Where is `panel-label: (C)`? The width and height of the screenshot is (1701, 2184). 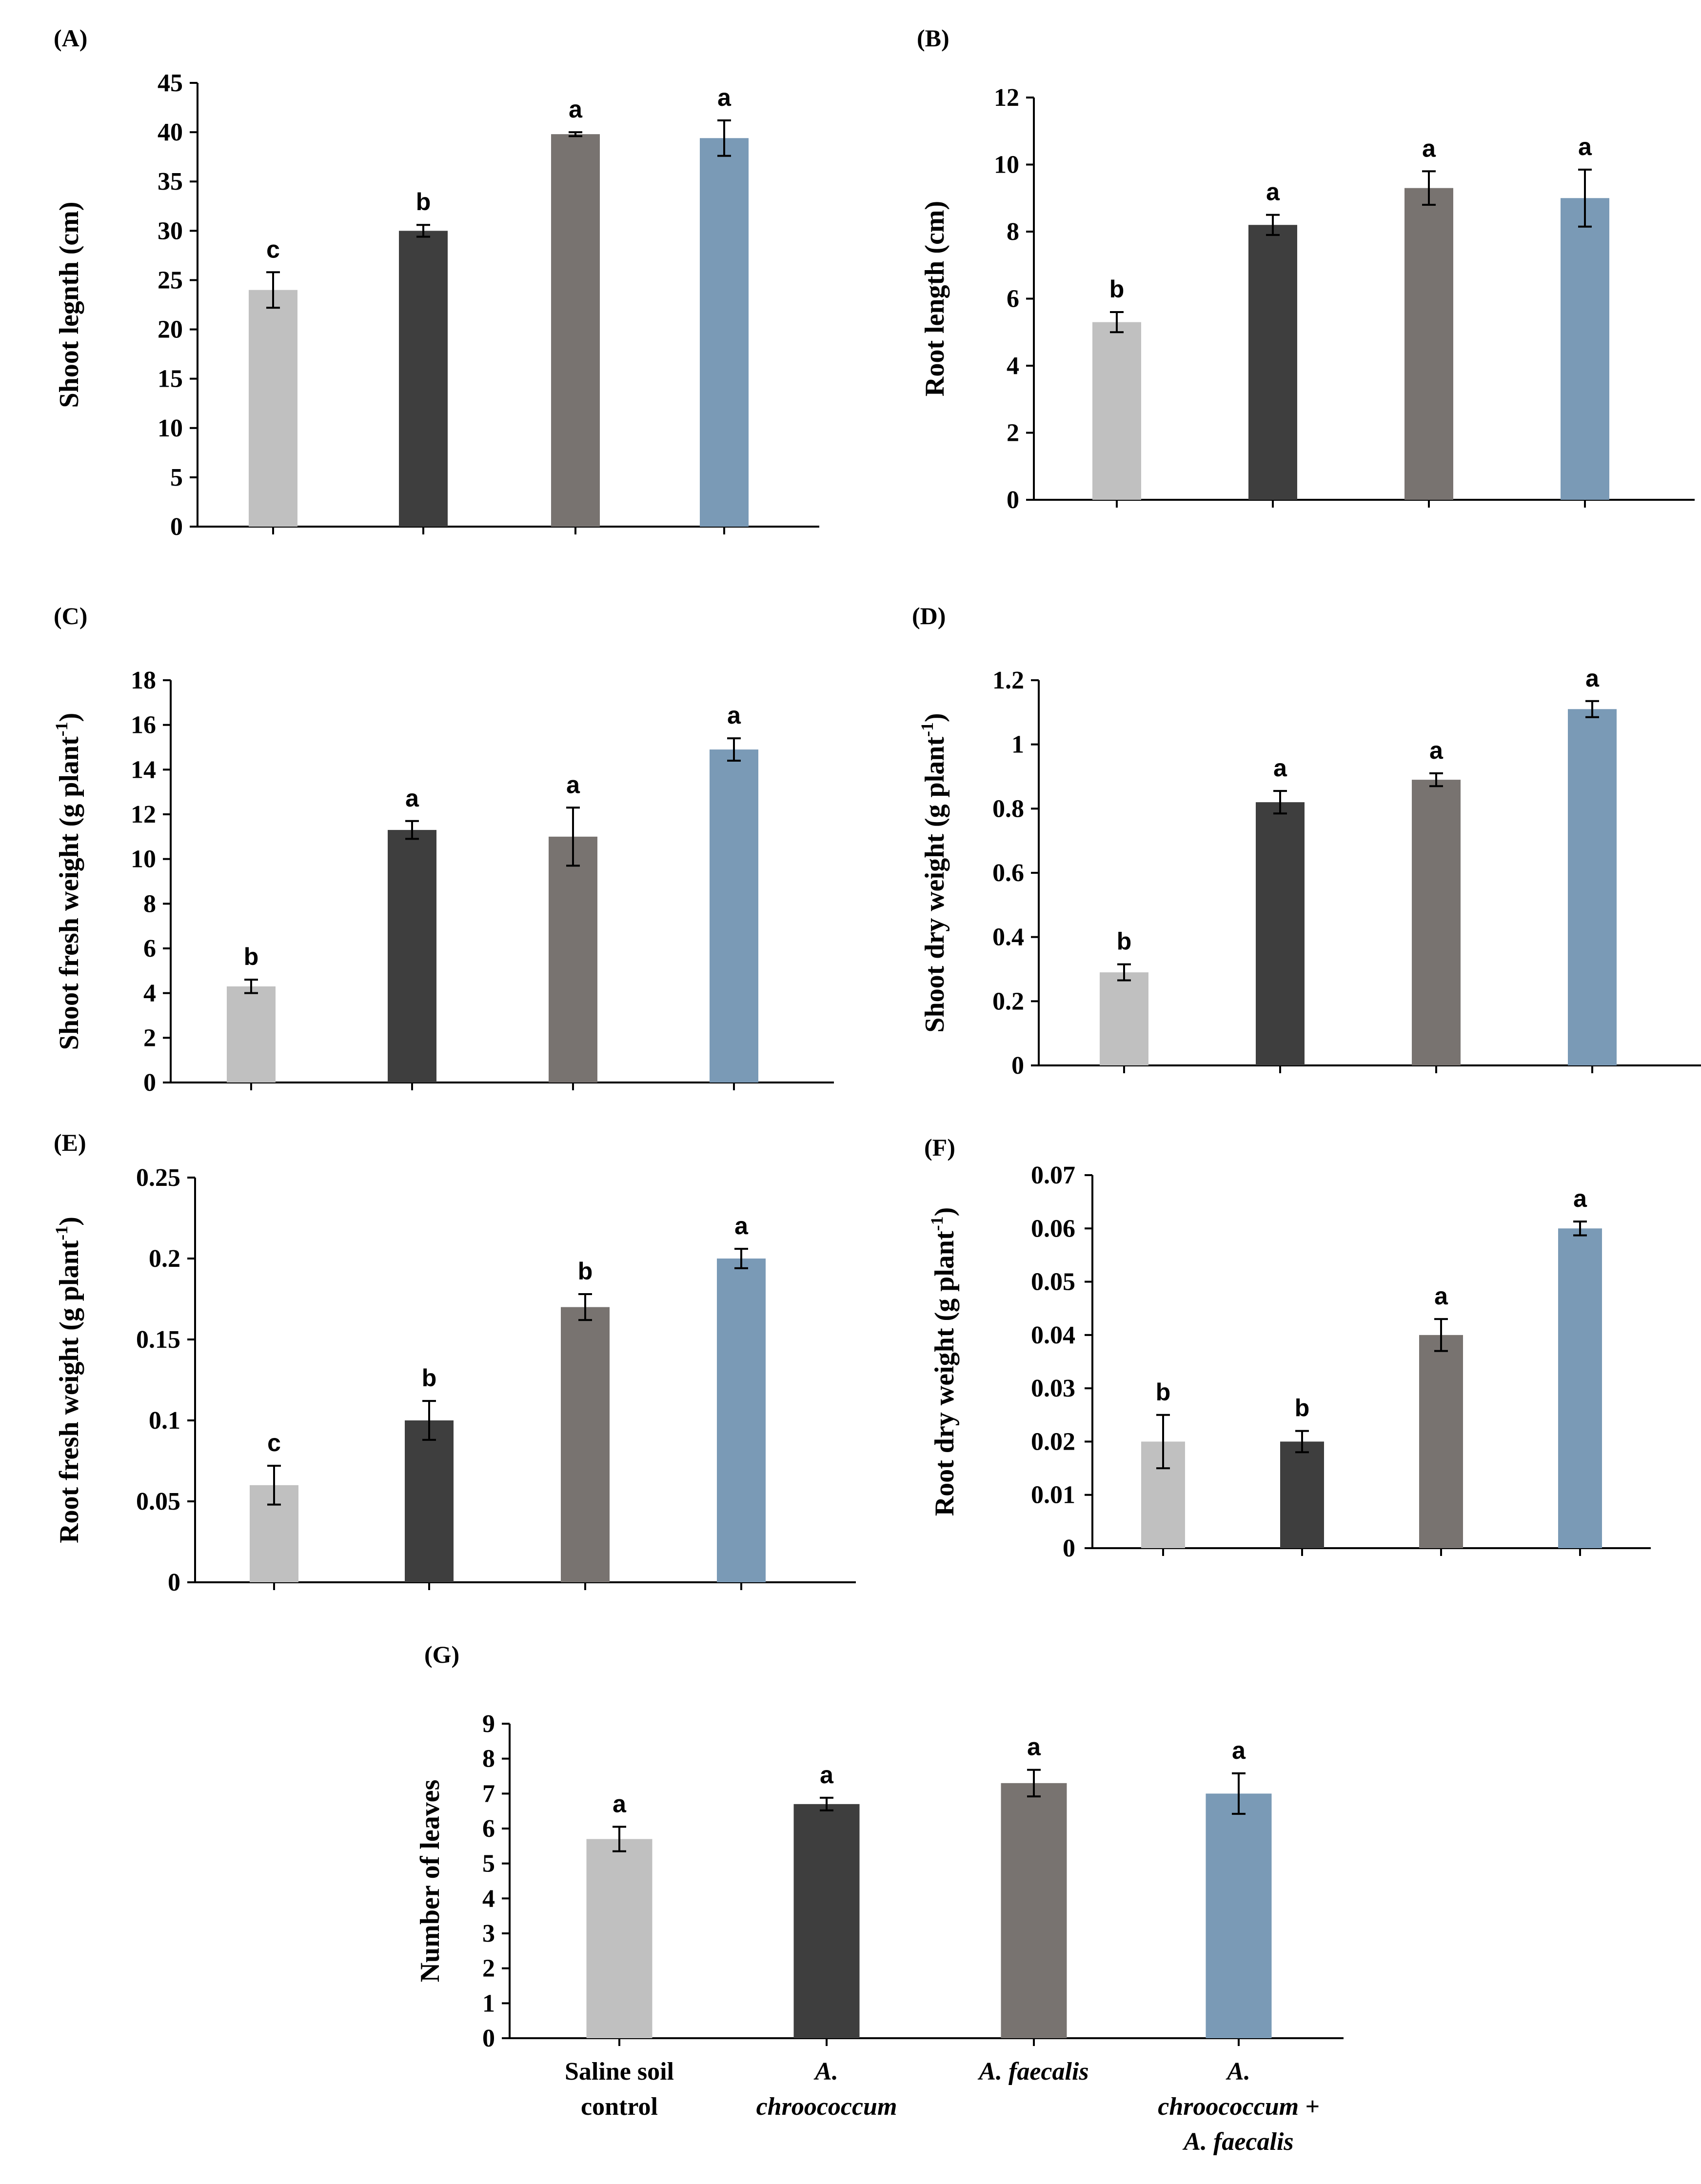
panel-label: (C) is located at coordinates (70, 616).